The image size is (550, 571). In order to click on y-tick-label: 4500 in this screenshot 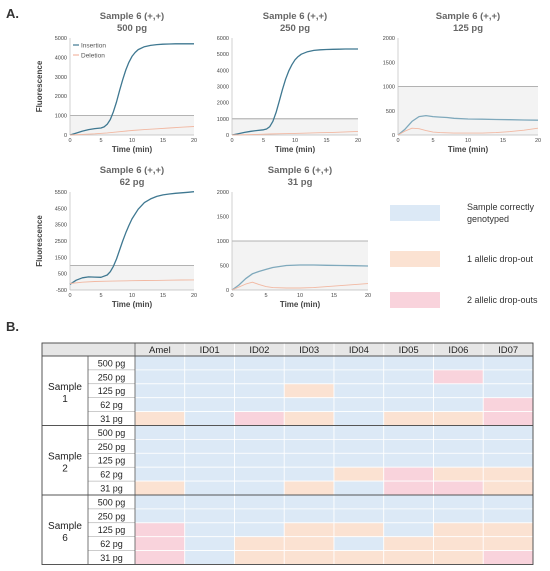, I will do `click(61, 209)`.